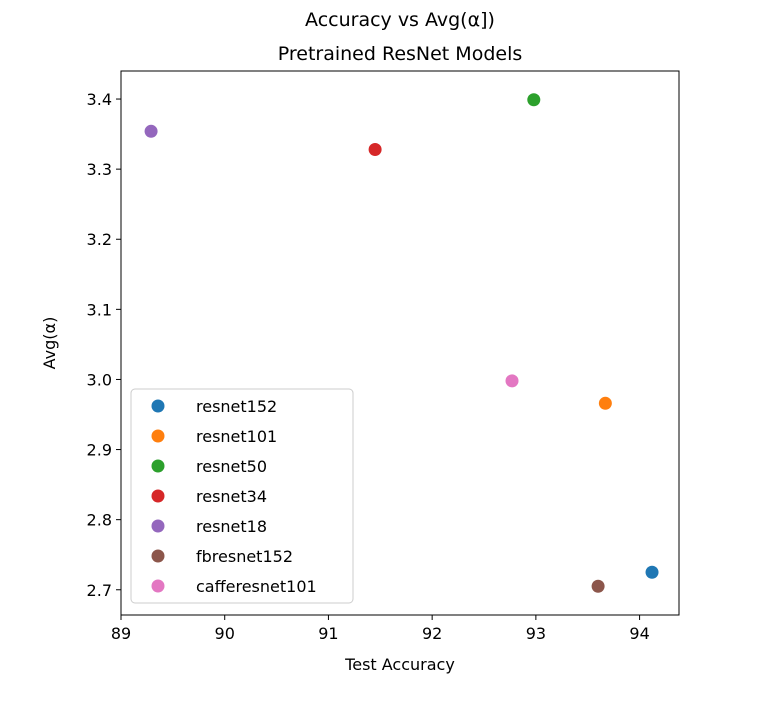 This screenshot has height=710, width=768. Describe the element at coordinates (236, 406) in the screenshot. I see `legend-label-resnet152: resnet152` at that location.